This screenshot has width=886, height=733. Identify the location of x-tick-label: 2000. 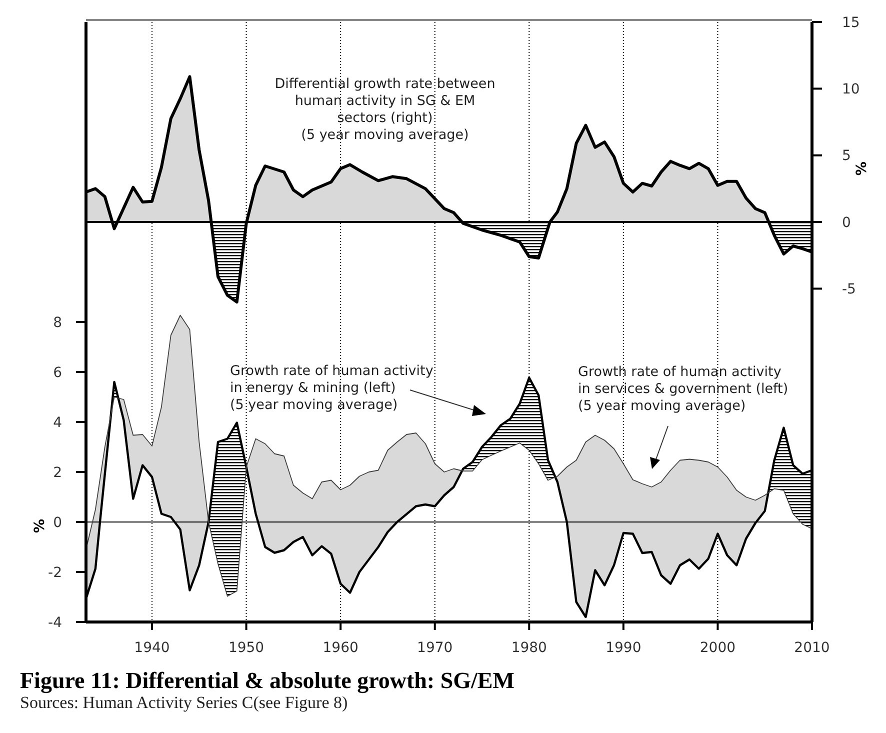
(718, 648).